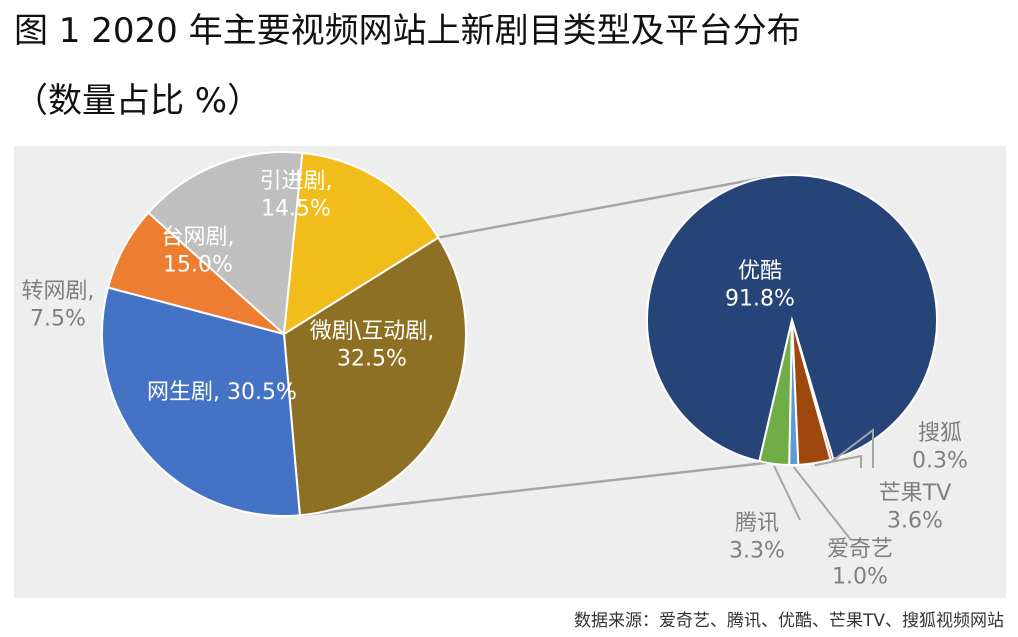 Image resolution: width=1018 pixels, height=637 pixels. I want to click on leader-sohu, so click(852, 447).